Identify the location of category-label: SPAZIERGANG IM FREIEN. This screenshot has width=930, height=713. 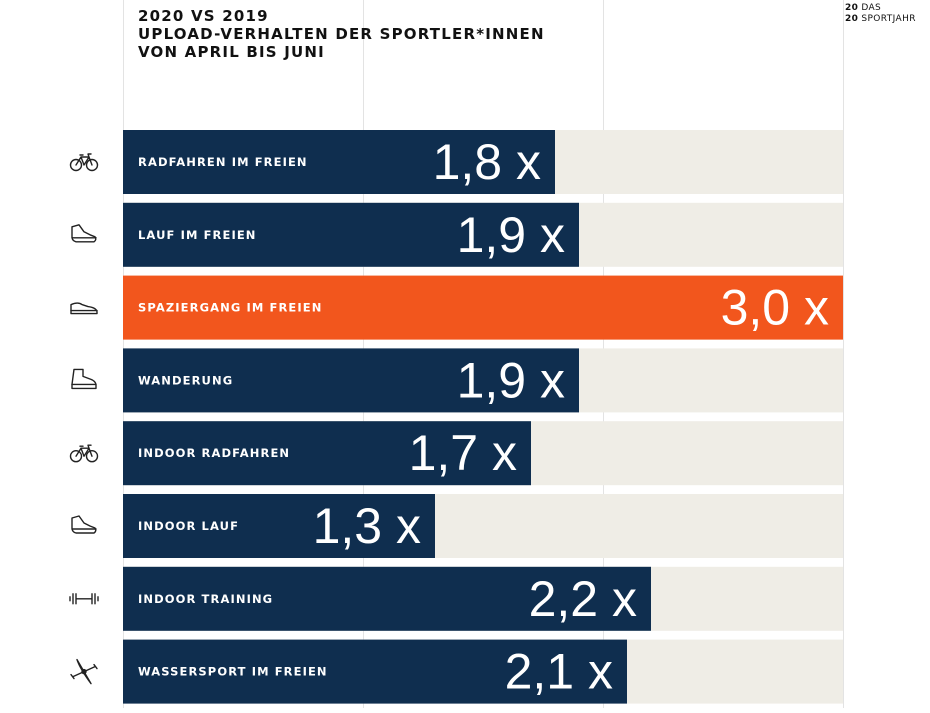
(230, 308).